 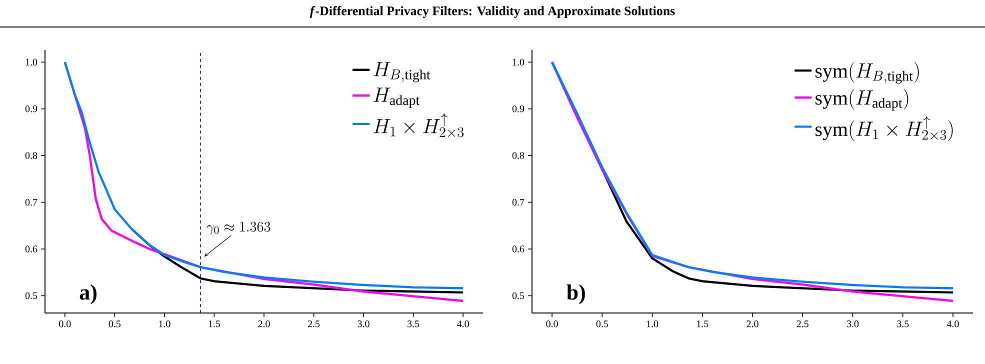 What do you see at coordinates (419, 125) in the screenshot?
I see `legend-label: $H_1 \times H^{\uparrow}_{2\times 3}$` at bounding box center [419, 125].